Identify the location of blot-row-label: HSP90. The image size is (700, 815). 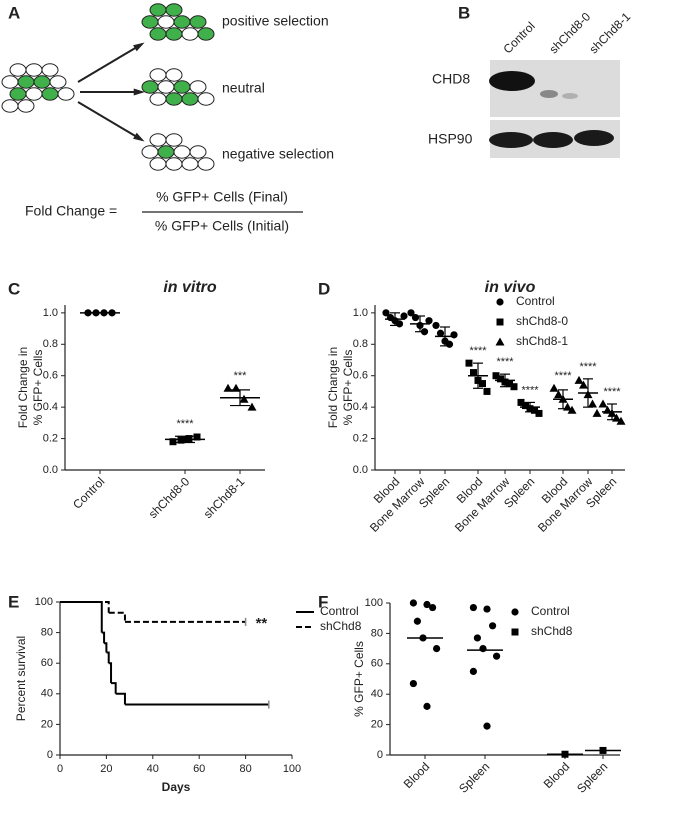
(450, 139).